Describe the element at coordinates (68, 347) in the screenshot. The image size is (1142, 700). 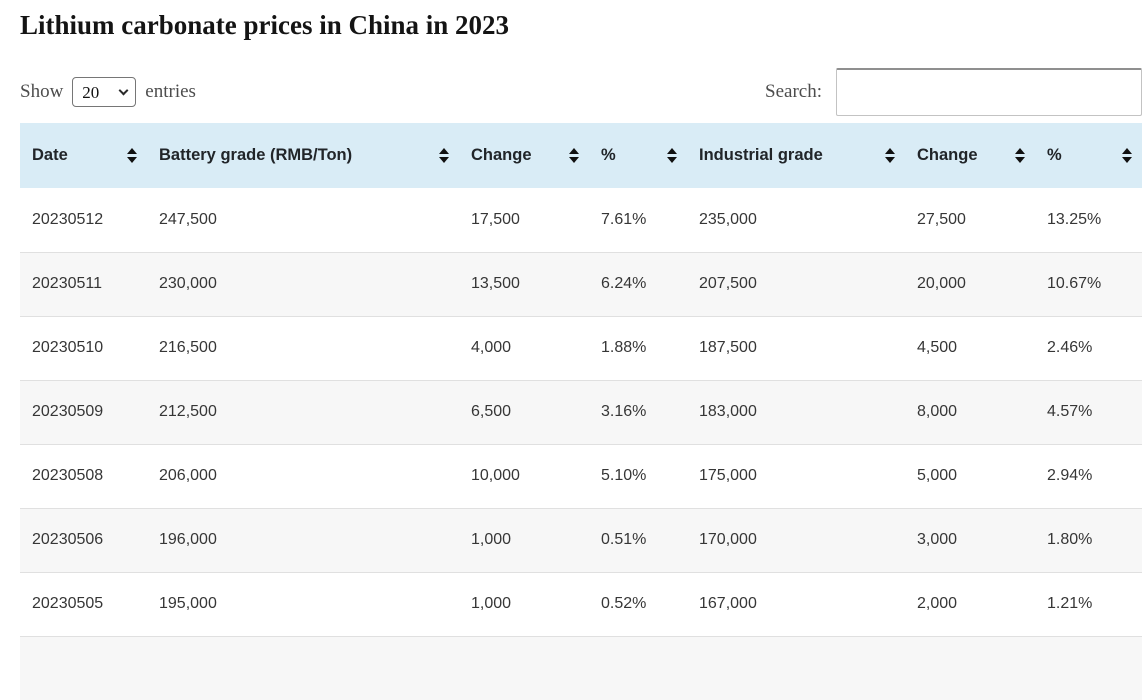
I see `cell-date: 20230510` at that location.